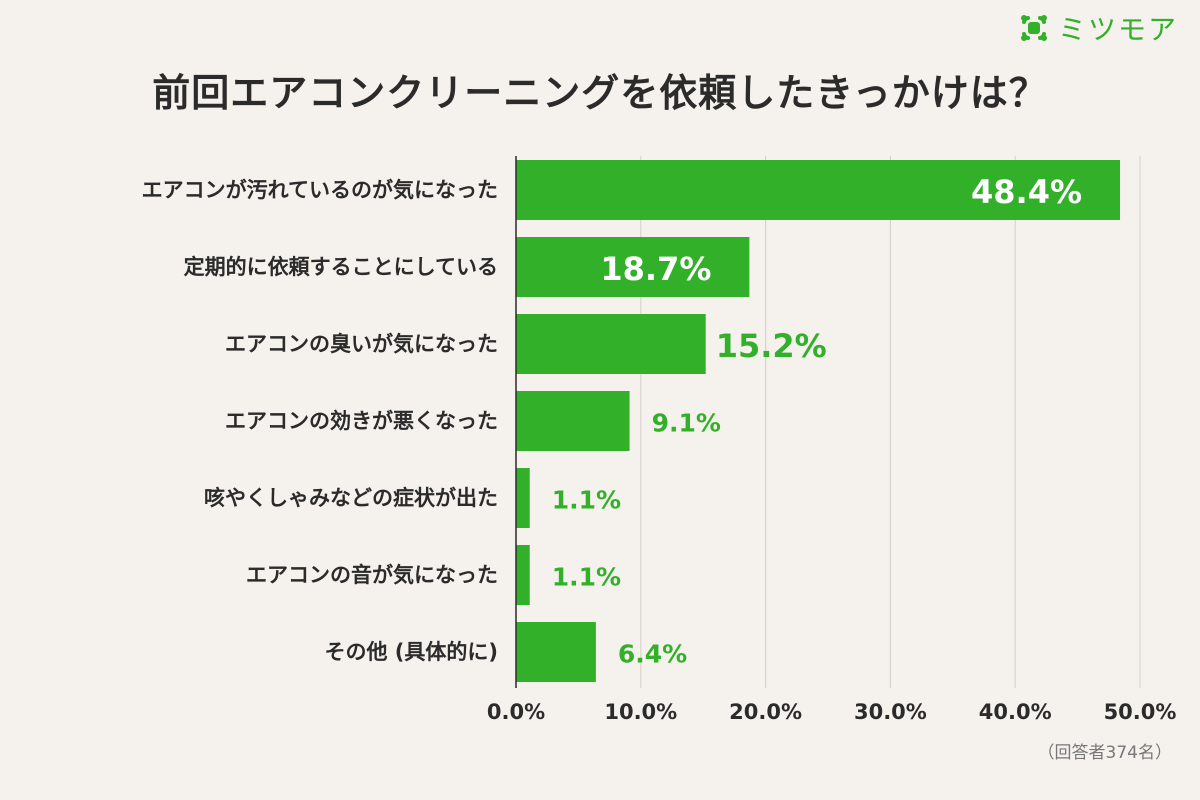 The width and height of the screenshot is (1200, 800). Describe the element at coordinates (1104, 753) in the screenshot. I see `respondent-count-note: （回答者374名）` at that location.